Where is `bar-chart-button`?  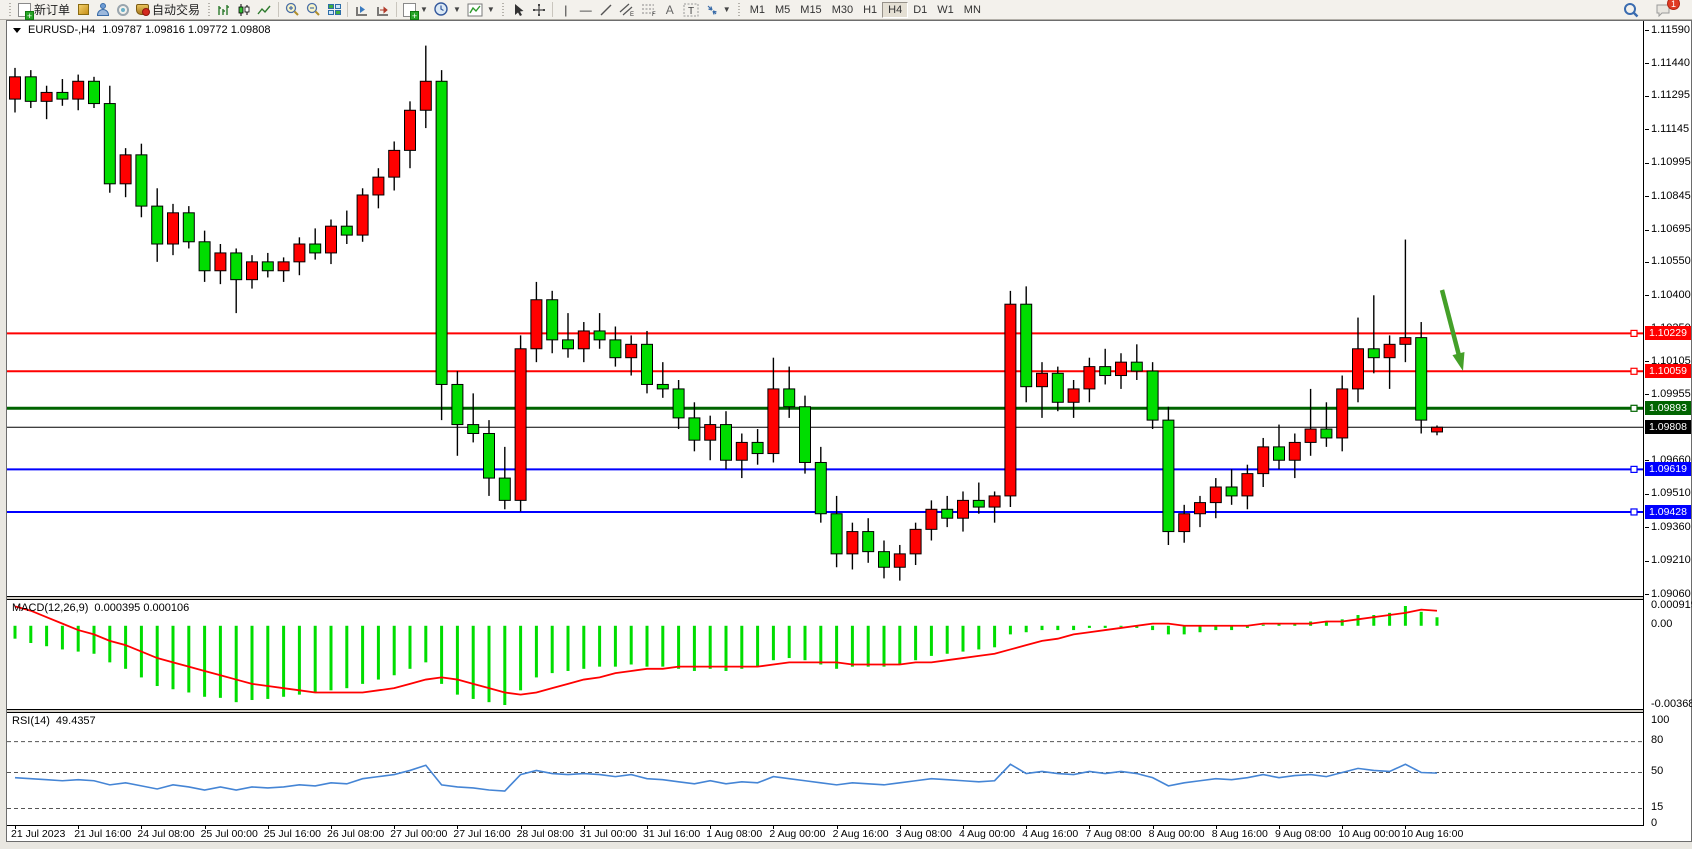
bar-chart-button is located at coordinates (224, 10).